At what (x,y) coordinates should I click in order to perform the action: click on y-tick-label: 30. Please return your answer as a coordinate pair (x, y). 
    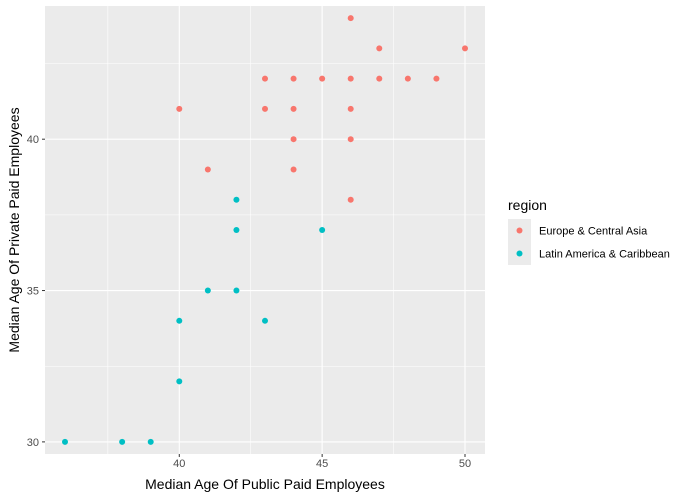
    Looking at the image, I should click on (33, 443).